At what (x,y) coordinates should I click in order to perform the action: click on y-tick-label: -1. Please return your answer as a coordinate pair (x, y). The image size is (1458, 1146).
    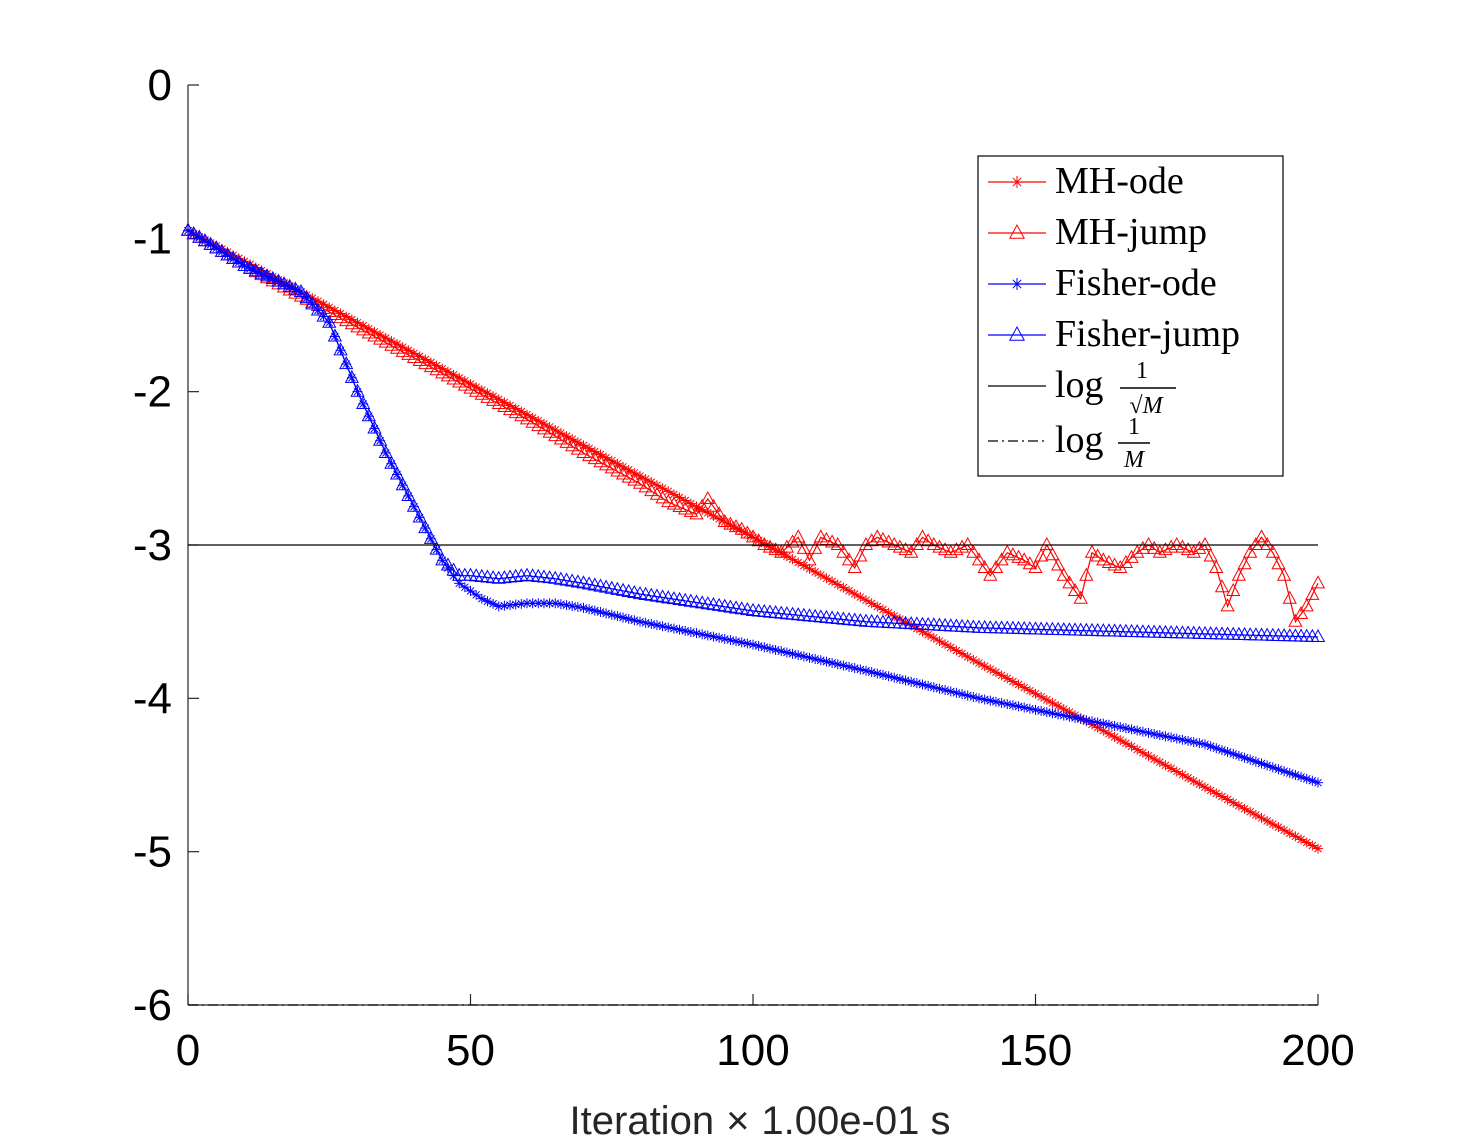
    Looking at the image, I should click on (152, 238).